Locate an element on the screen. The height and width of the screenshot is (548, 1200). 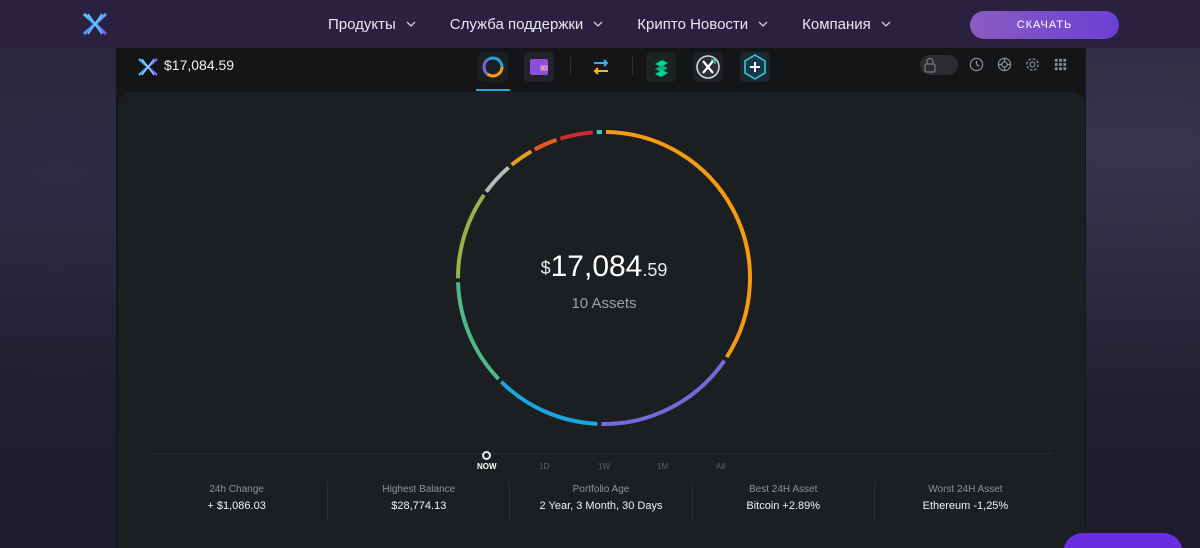
stat-worst-asset: Worst 24H Asset Ethereum -1,25% is located at coordinates (965, 502).